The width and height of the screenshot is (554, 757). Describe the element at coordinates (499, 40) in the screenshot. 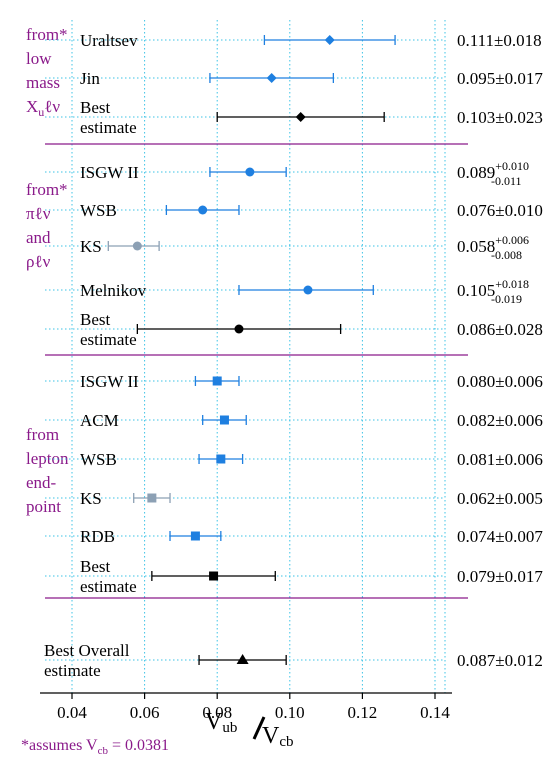

I see `data-label: 0.111±0.018` at that location.